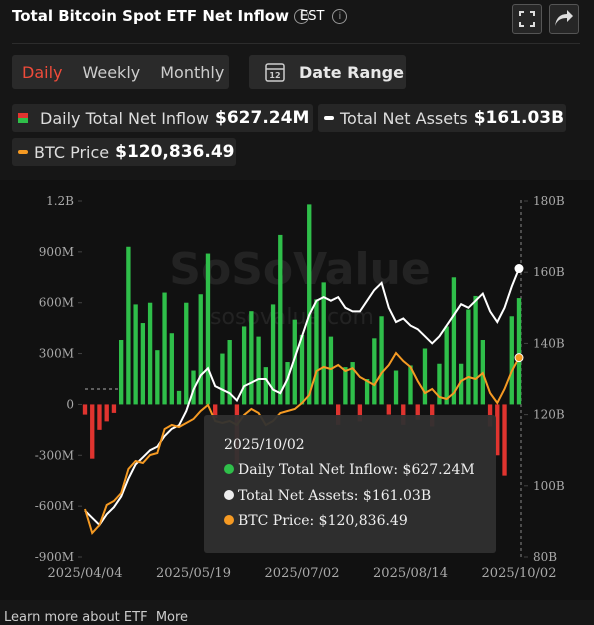 This screenshot has width=594, height=625. I want to click on y-tick-label: 900M, so click(56, 252).